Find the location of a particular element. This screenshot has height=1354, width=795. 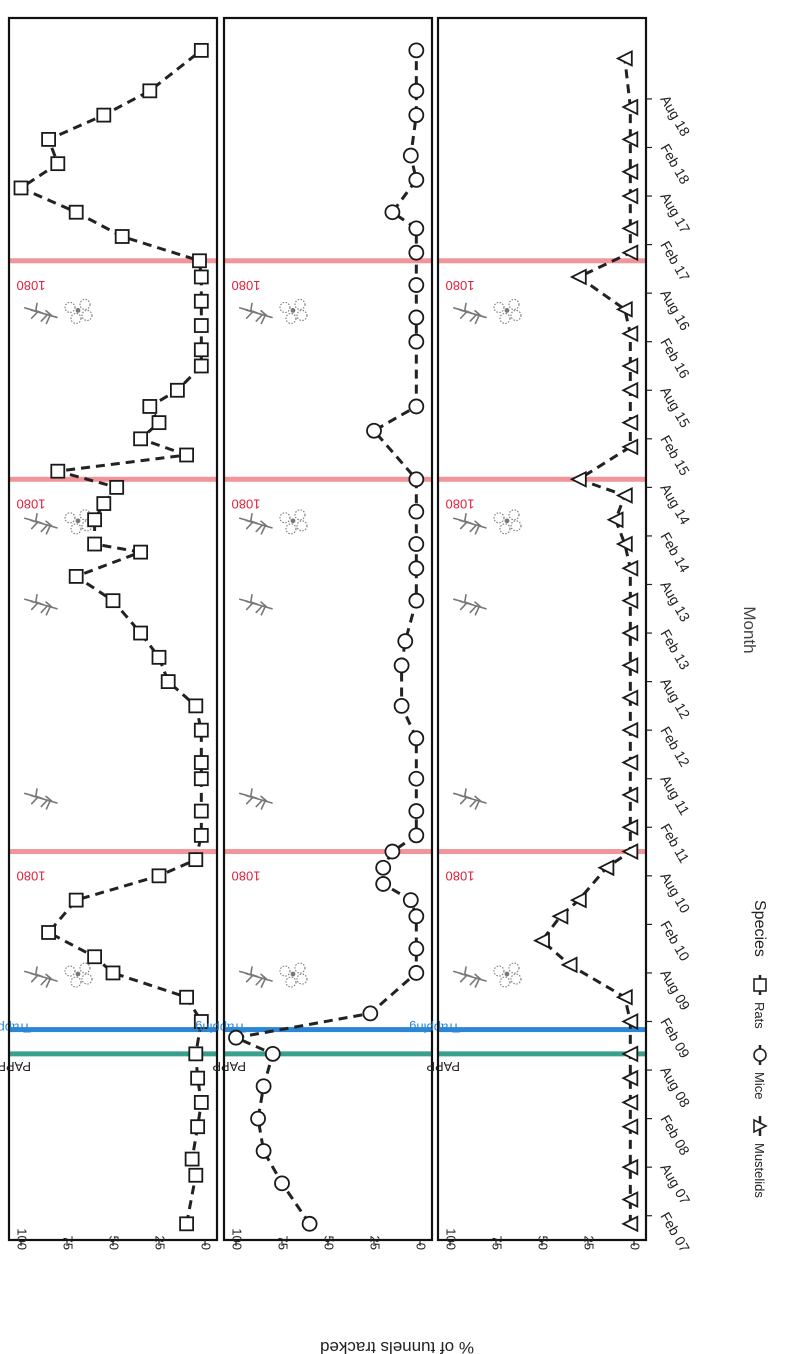

event-label-trapping: Trapping is located at coordinates (15, 1028).